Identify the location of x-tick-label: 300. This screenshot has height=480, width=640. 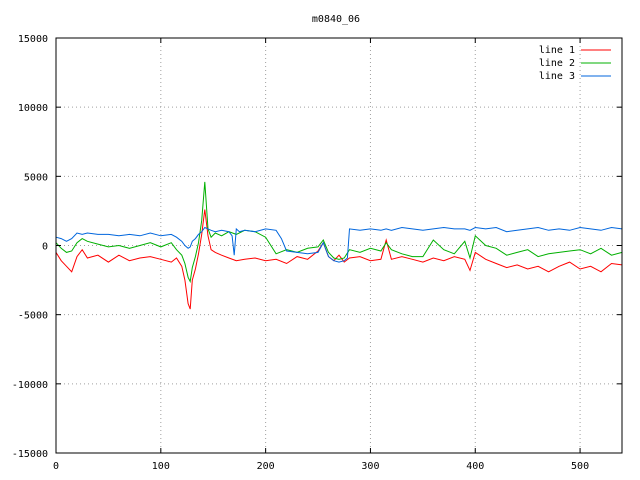
(370, 466).